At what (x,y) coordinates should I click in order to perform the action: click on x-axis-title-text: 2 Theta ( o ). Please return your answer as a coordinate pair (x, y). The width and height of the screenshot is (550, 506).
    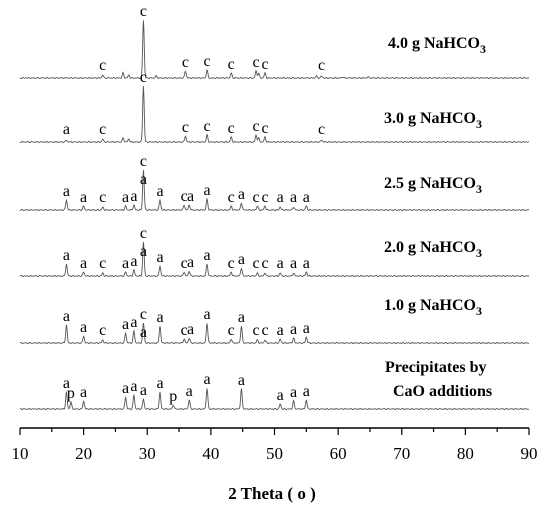
    Looking at the image, I should click on (272, 493).